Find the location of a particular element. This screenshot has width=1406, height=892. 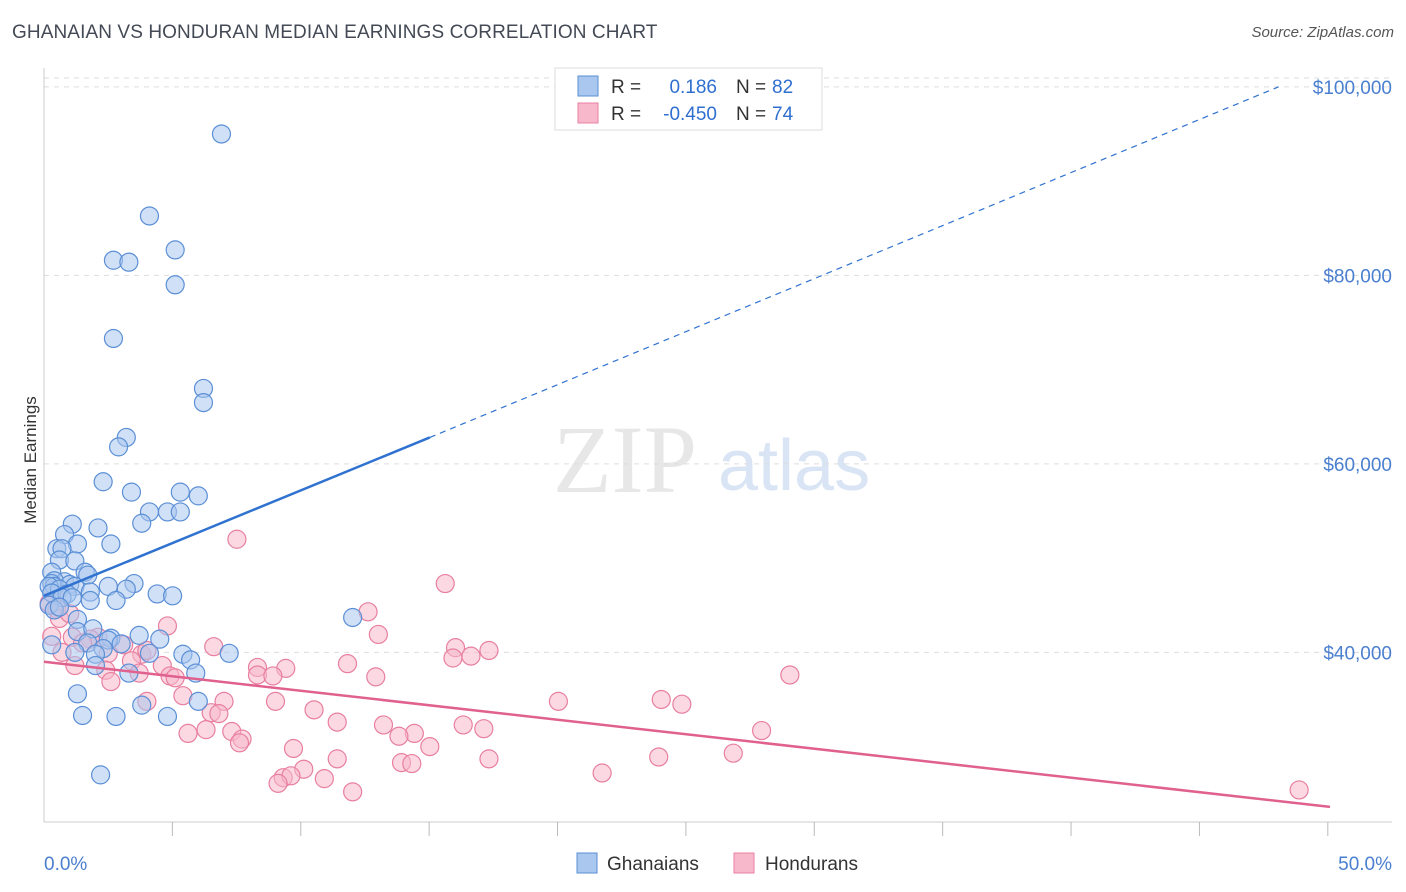

legend-swatch-ghanaians is located at coordinates (588, 86).